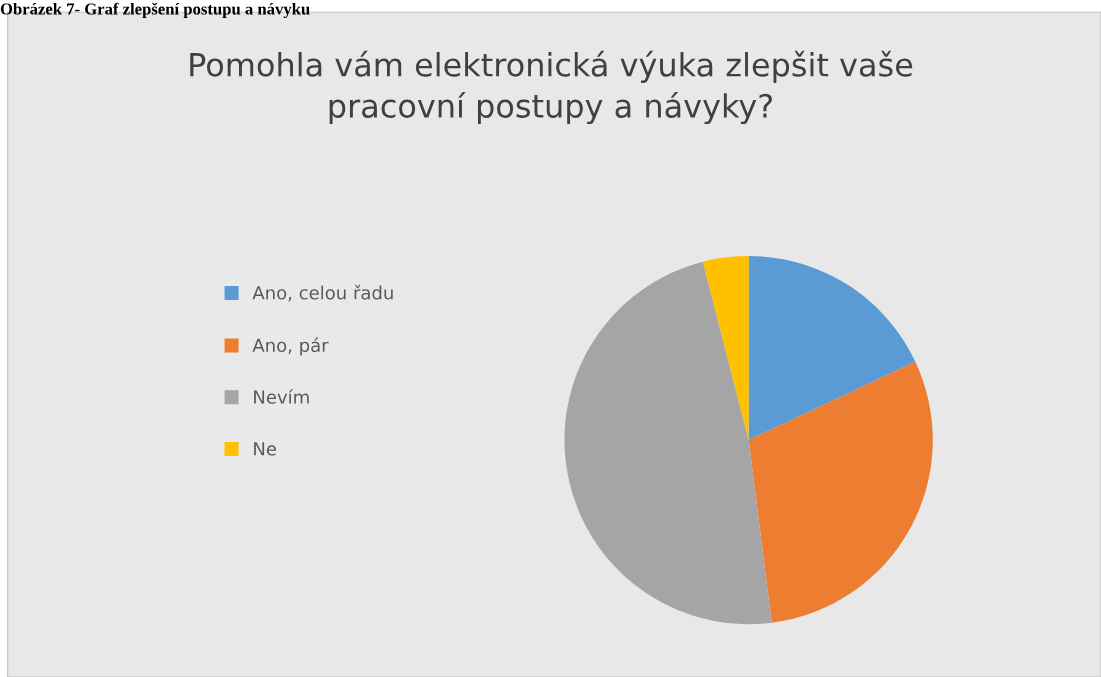 The image size is (1101, 677). I want to click on legend-label: Ne, so click(265, 449).